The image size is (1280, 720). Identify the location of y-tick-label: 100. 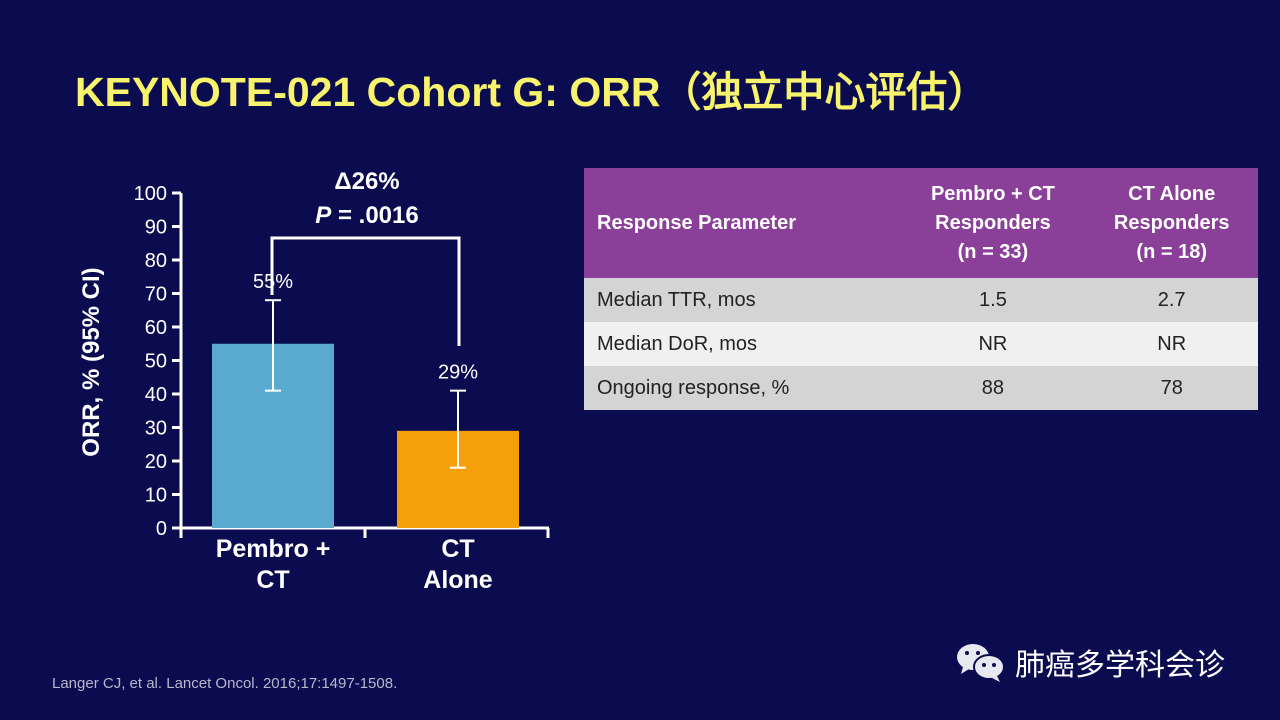
(150, 194).